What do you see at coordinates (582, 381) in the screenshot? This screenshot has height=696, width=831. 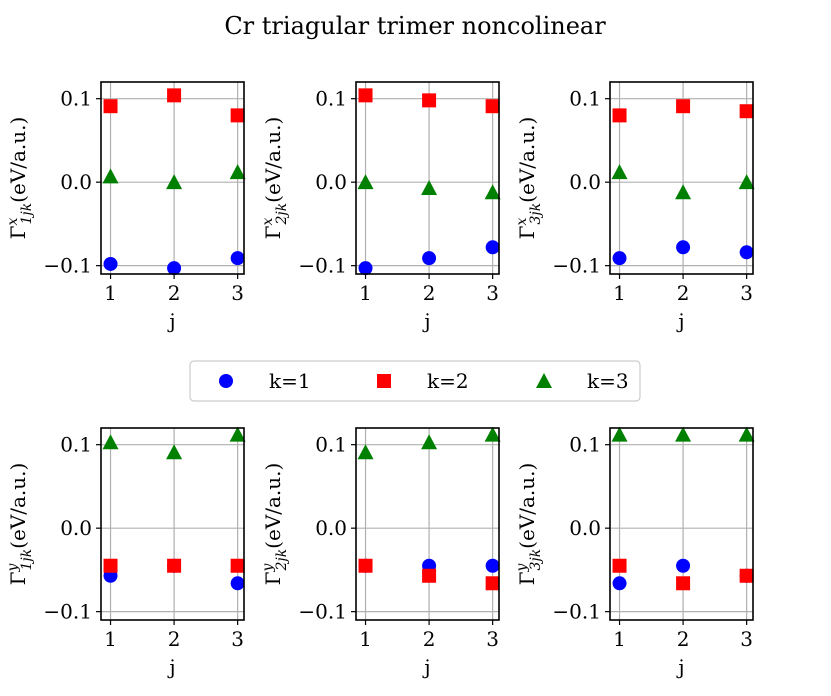 I see `legend-entry: k=3` at bounding box center [582, 381].